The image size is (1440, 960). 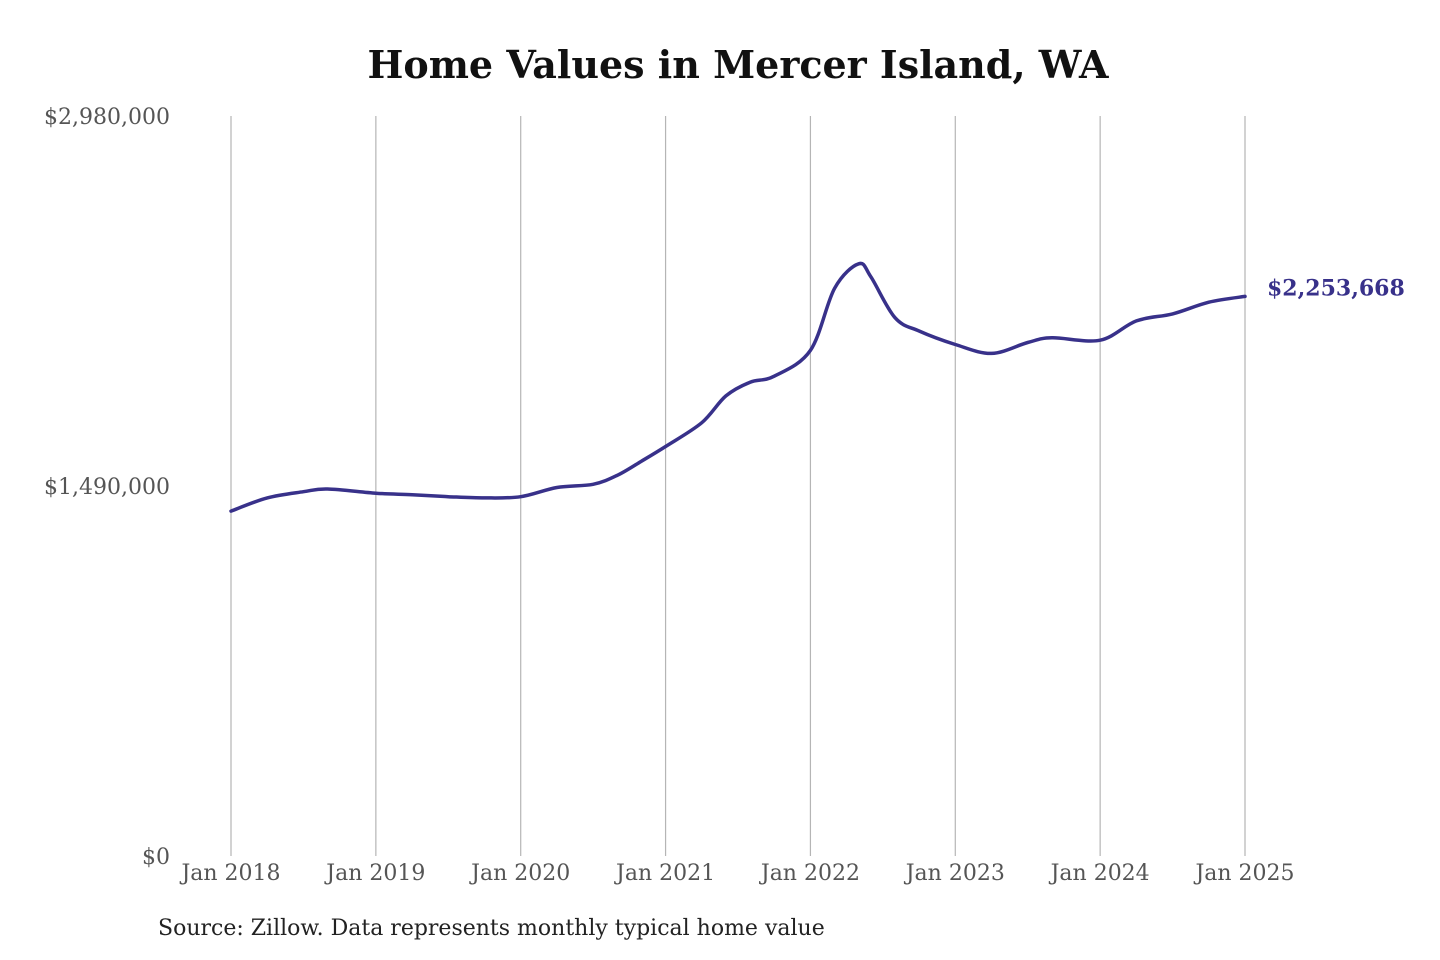 What do you see at coordinates (519, 873) in the screenshot?
I see `x-tick-label: Jan 2020` at bounding box center [519, 873].